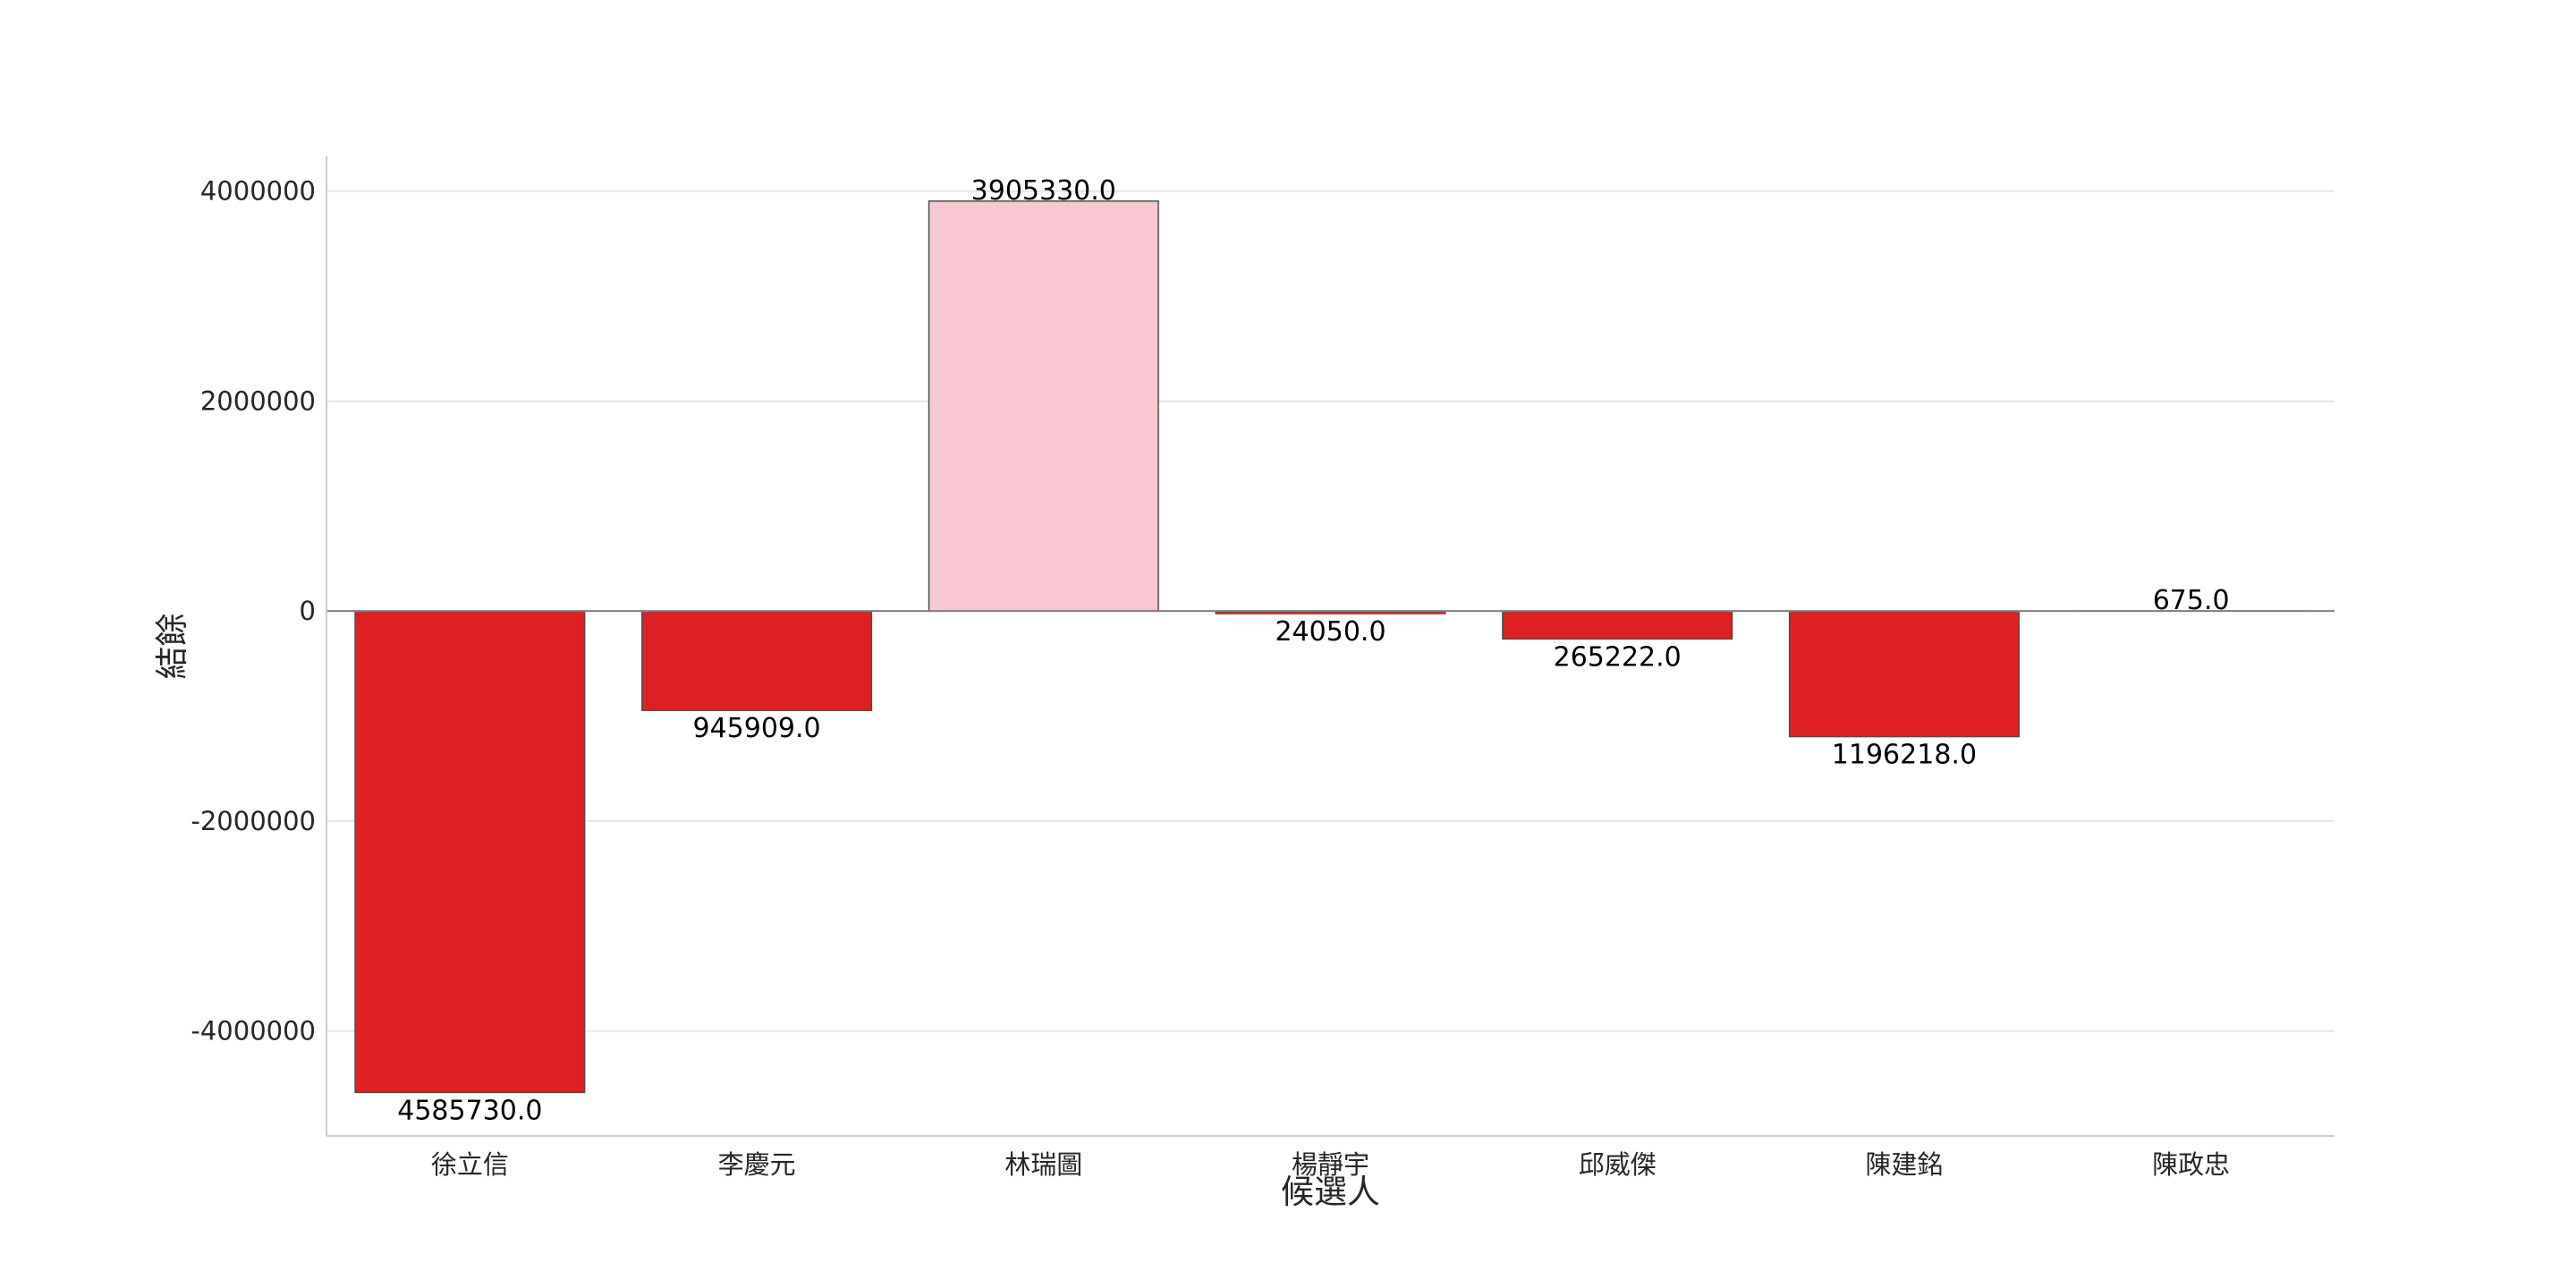  What do you see at coordinates (258, 401) in the screenshot?
I see `y-tick-label: 2000000` at bounding box center [258, 401].